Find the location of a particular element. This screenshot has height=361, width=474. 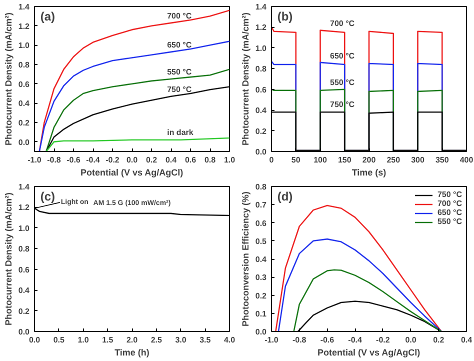

chart-title: (d) is located at coordinates (285, 196).